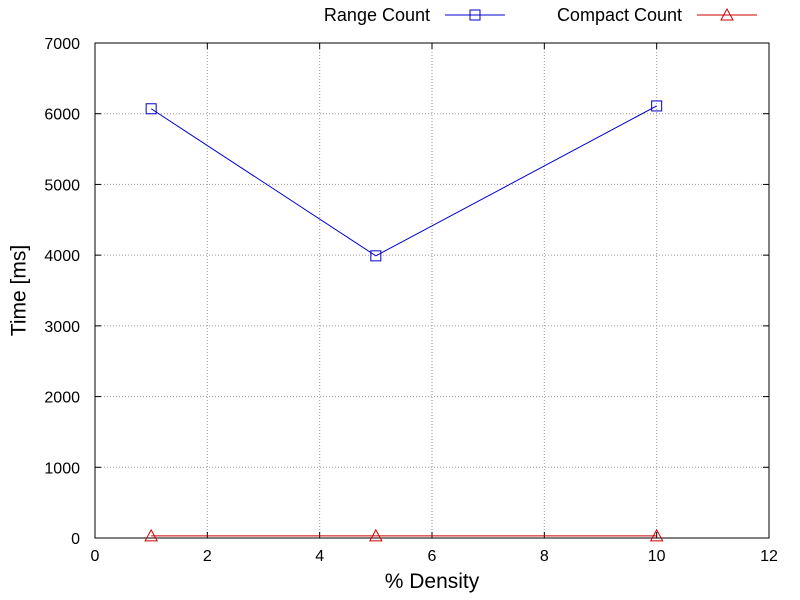 This screenshot has width=800, height=600. What do you see at coordinates (62, 115) in the screenshot?
I see `y-tick-label: 6000` at bounding box center [62, 115].